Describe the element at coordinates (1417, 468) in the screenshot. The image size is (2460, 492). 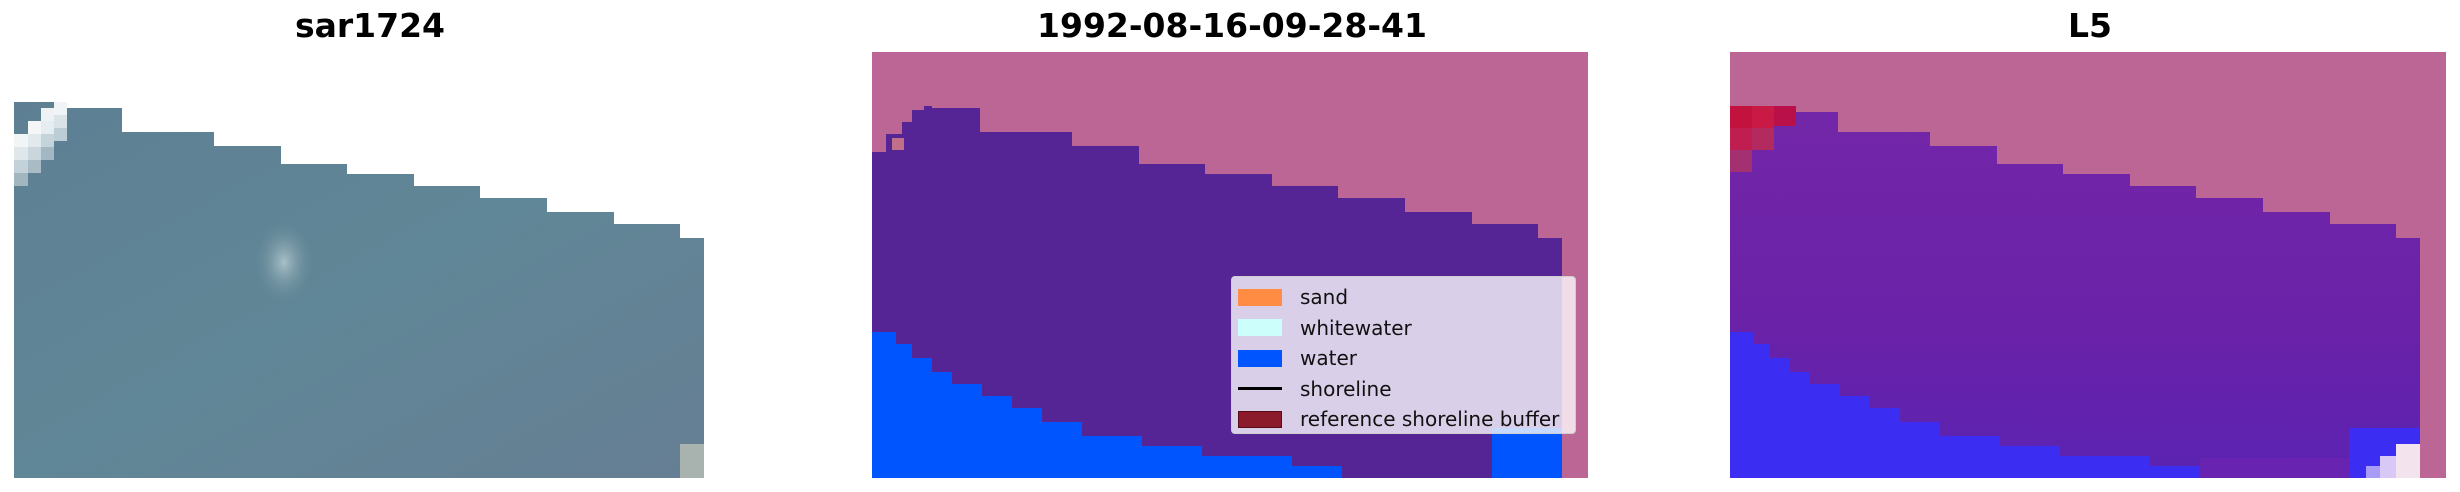
I see `sea-patch-bottom` at that location.